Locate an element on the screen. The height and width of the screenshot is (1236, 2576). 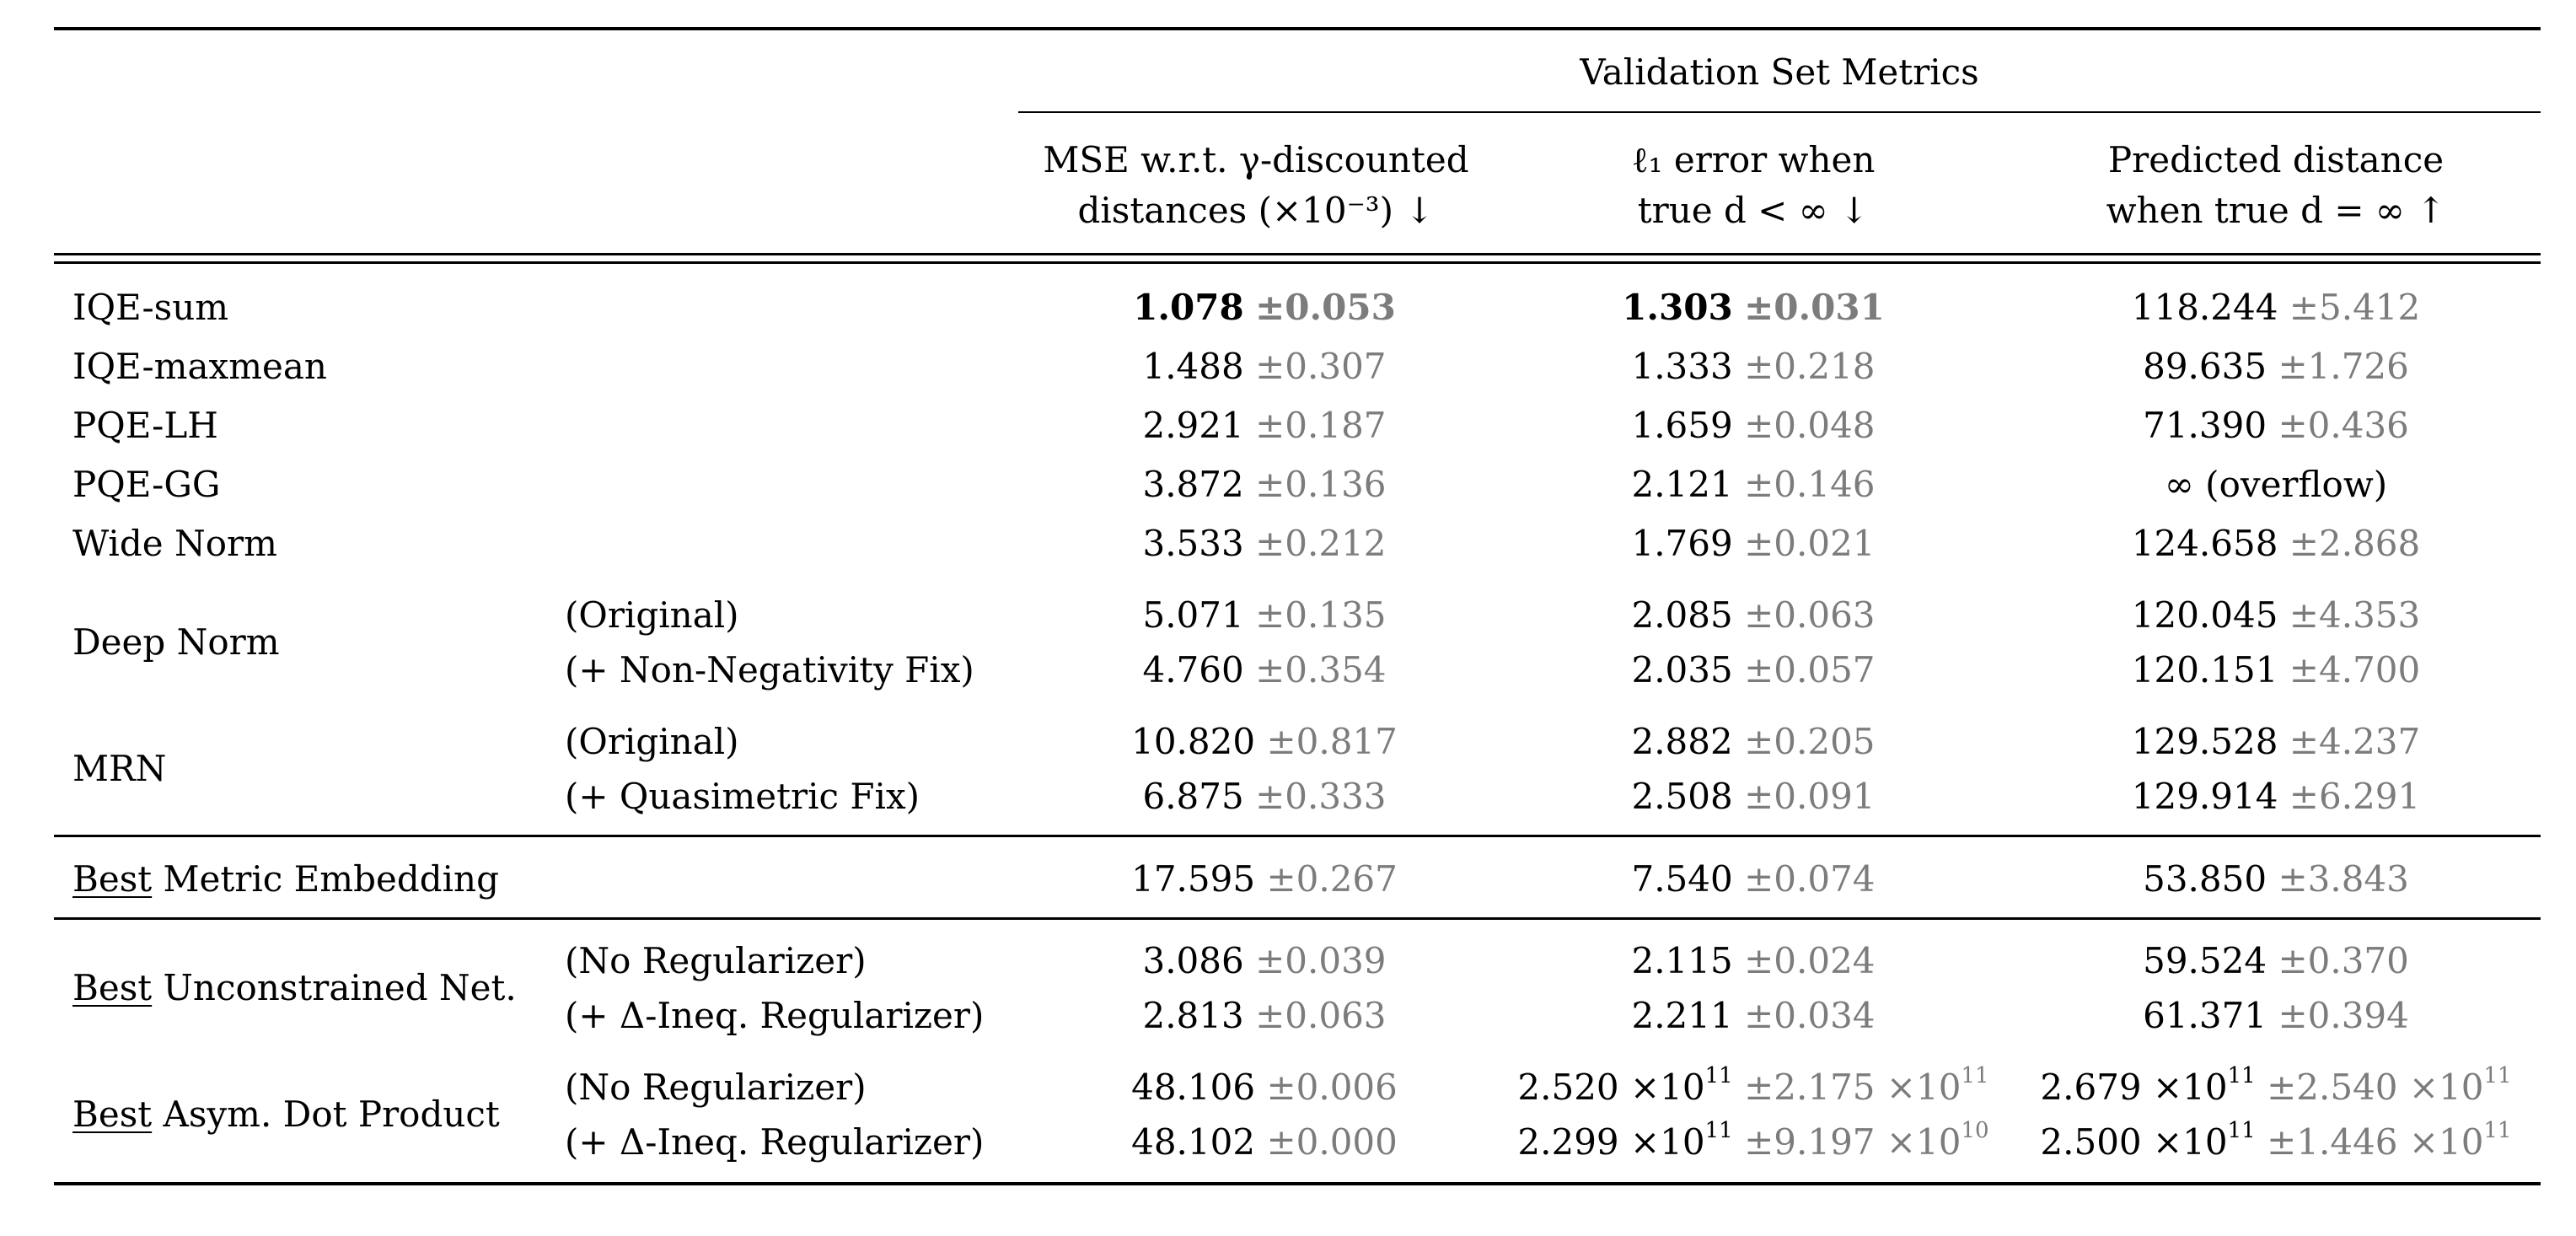
metric-cell: 2.121 ±0.146 is located at coordinates (1753, 484).